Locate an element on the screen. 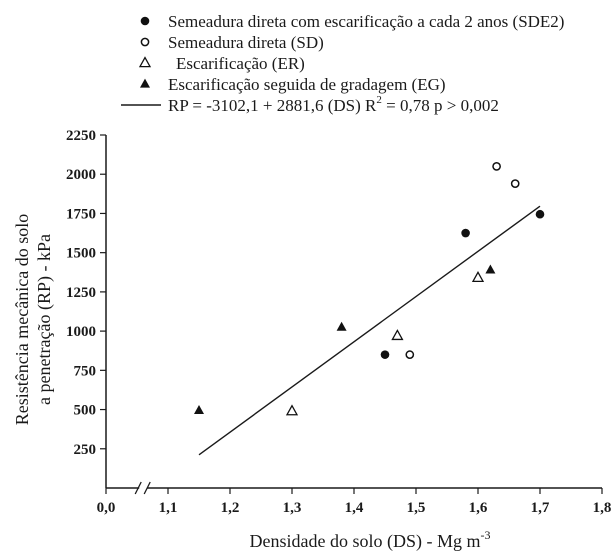 This screenshot has width=613, height=554. legend-marker-filled-circle is located at coordinates (145, 21).